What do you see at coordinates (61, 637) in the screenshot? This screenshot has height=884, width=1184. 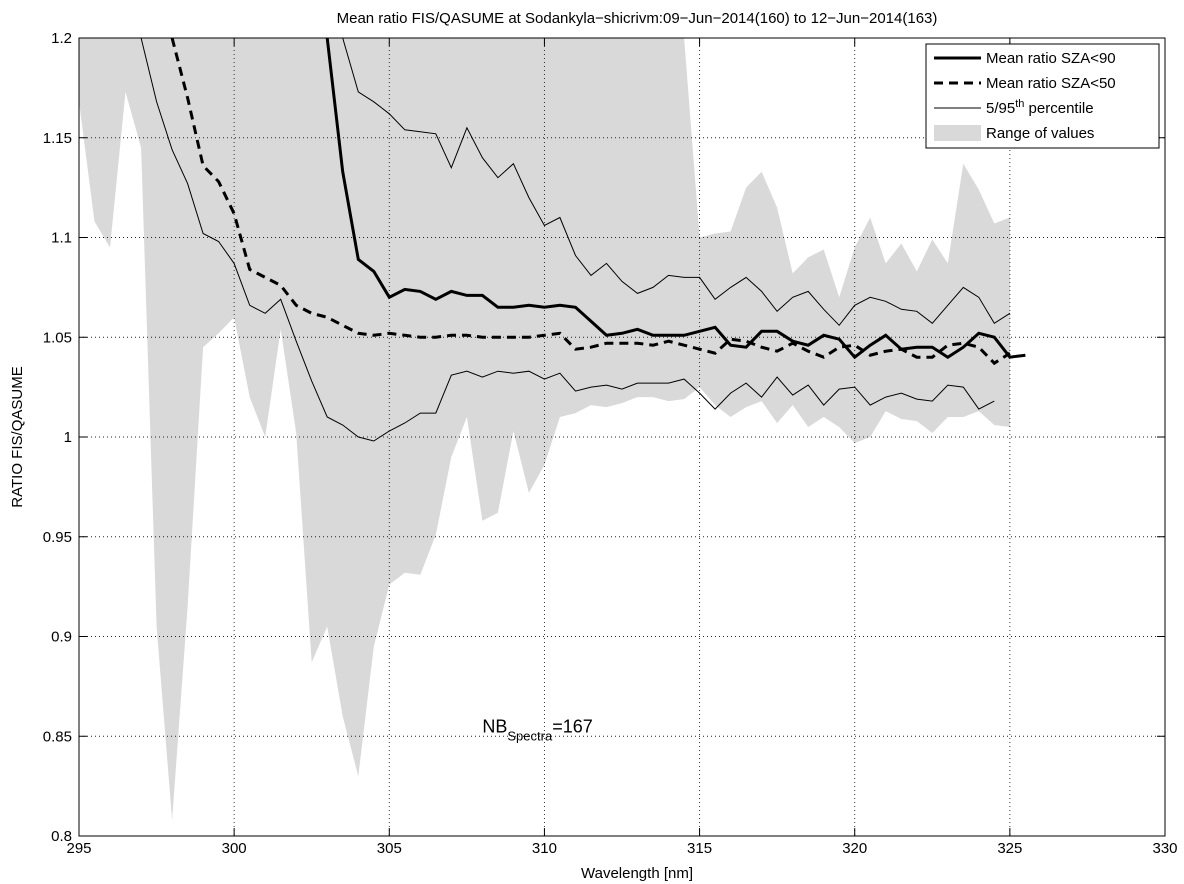 I see `y-tick-label: 0.9` at bounding box center [61, 637].